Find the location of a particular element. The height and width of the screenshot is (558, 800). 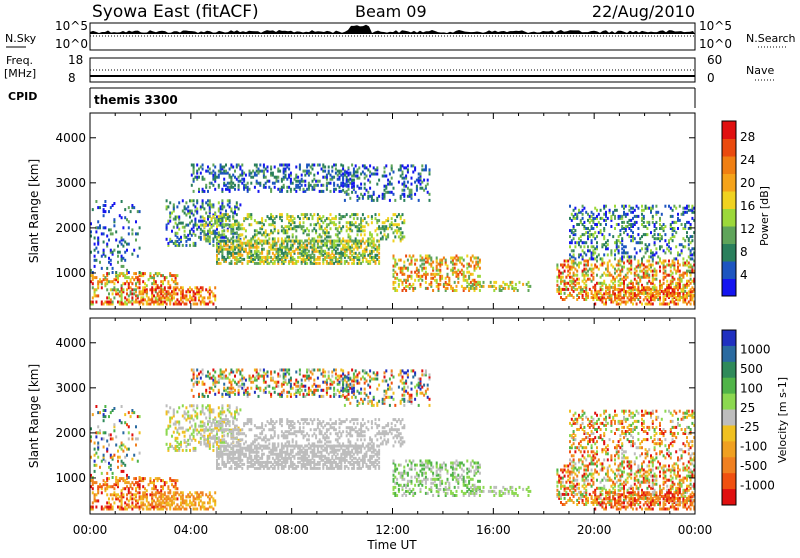

noise-sky-trace is located at coordinates (392, 29).